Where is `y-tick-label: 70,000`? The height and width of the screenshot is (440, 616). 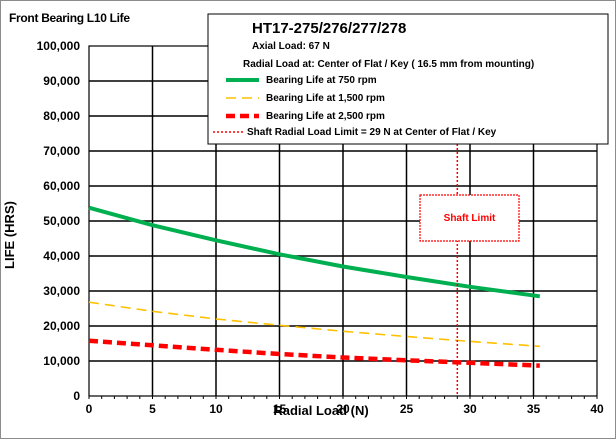 y-tick-label: 70,000 is located at coordinates (61, 151).